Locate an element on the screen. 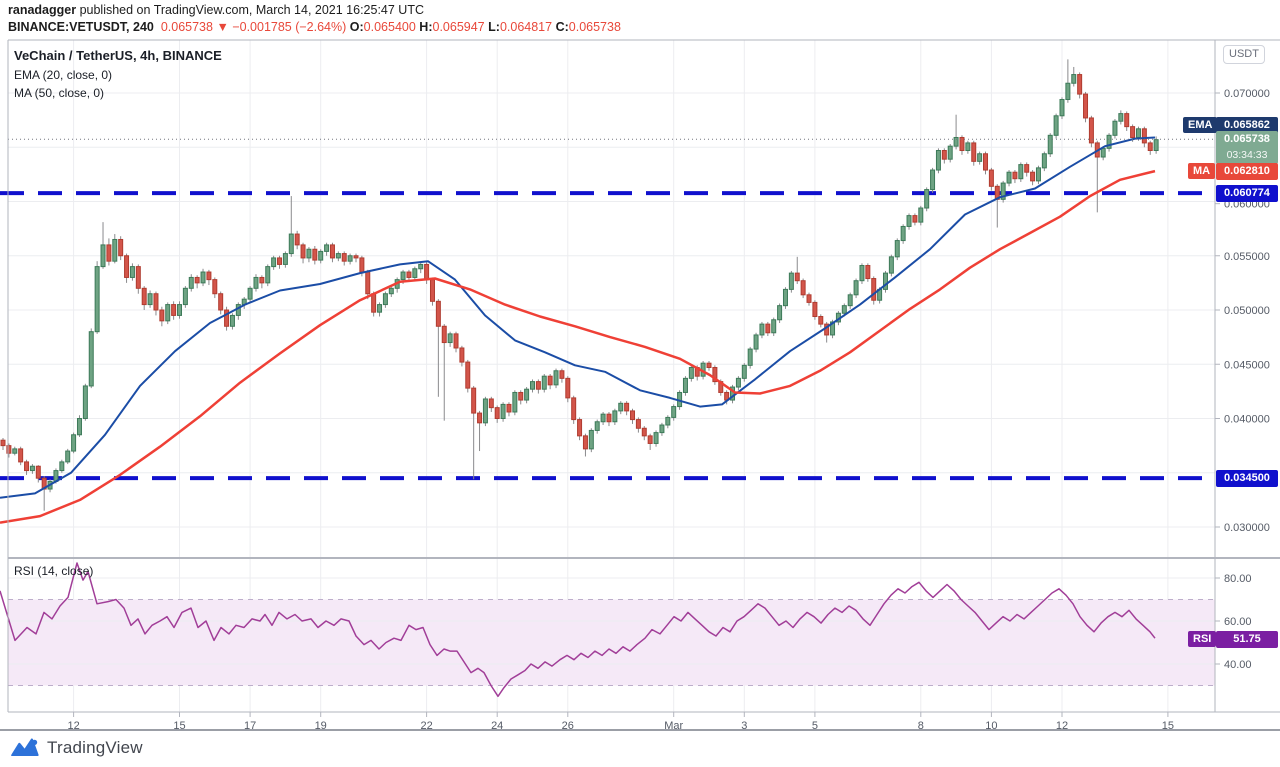  time-axis-label: 15 is located at coordinates (1168, 726).